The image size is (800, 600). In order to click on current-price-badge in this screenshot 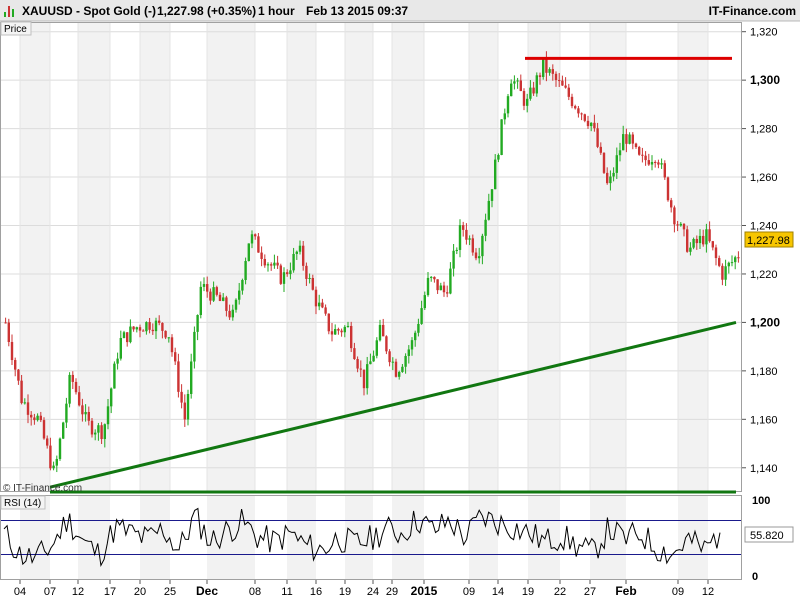, I will do `click(769, 239)`.